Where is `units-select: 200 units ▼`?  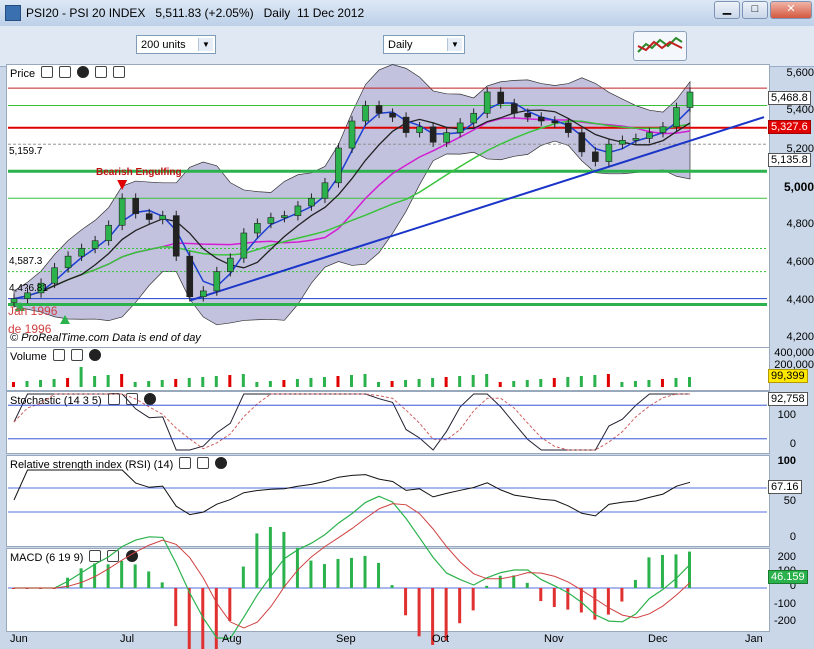
units-select: 200 units ▼ is located at coordinates (176, 44).